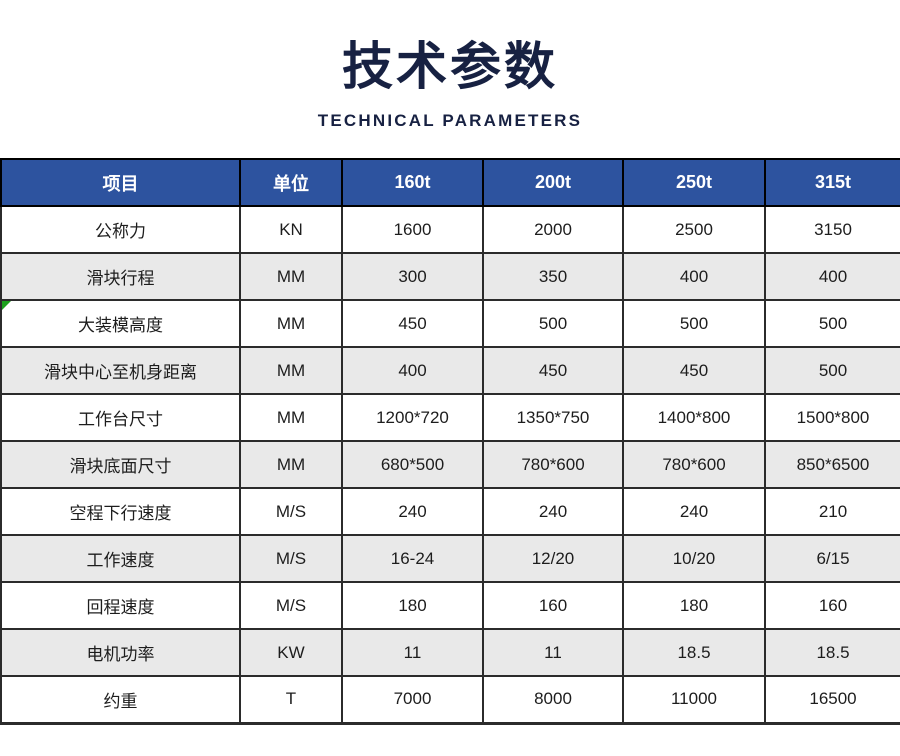  What do you see at coordinates (412, 700) in the screenshot?
I see `value-cell: 7000` at bounding box center [412, 700].